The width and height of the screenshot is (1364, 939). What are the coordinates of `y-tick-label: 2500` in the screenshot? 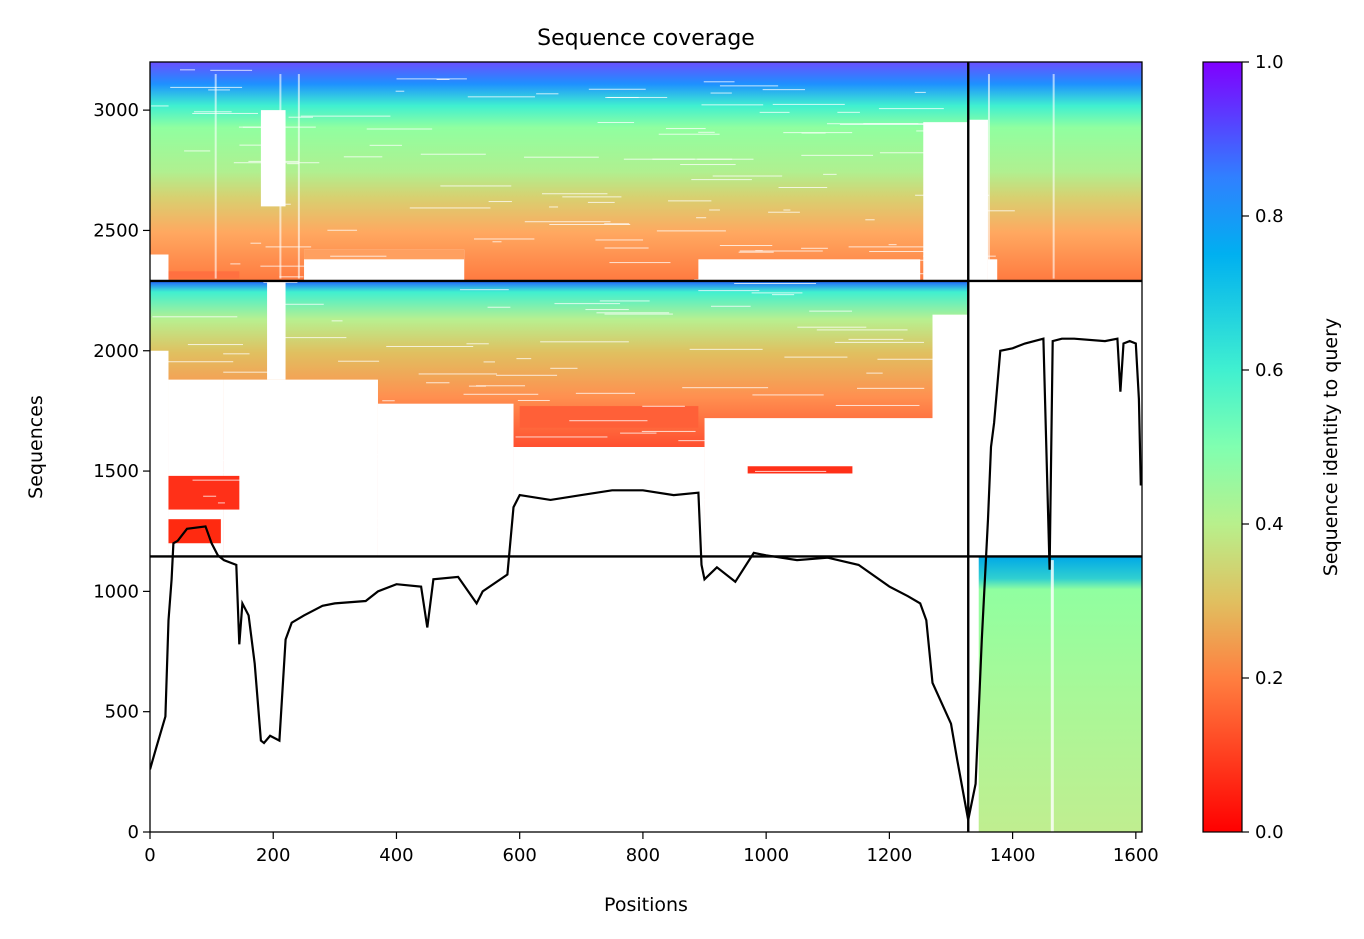 It's located at (116, 230).